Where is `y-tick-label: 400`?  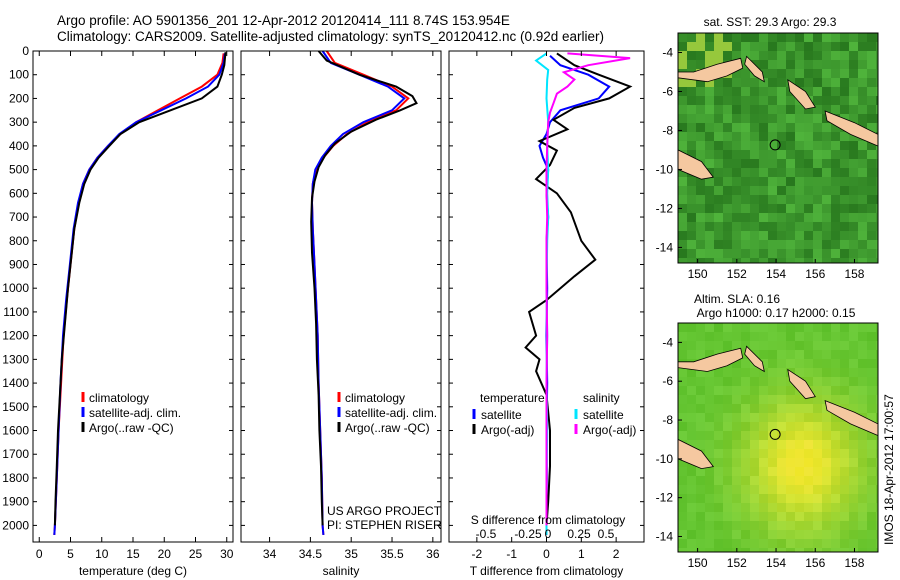
y-tick-label: 400 is located at coordinates (19, 146).